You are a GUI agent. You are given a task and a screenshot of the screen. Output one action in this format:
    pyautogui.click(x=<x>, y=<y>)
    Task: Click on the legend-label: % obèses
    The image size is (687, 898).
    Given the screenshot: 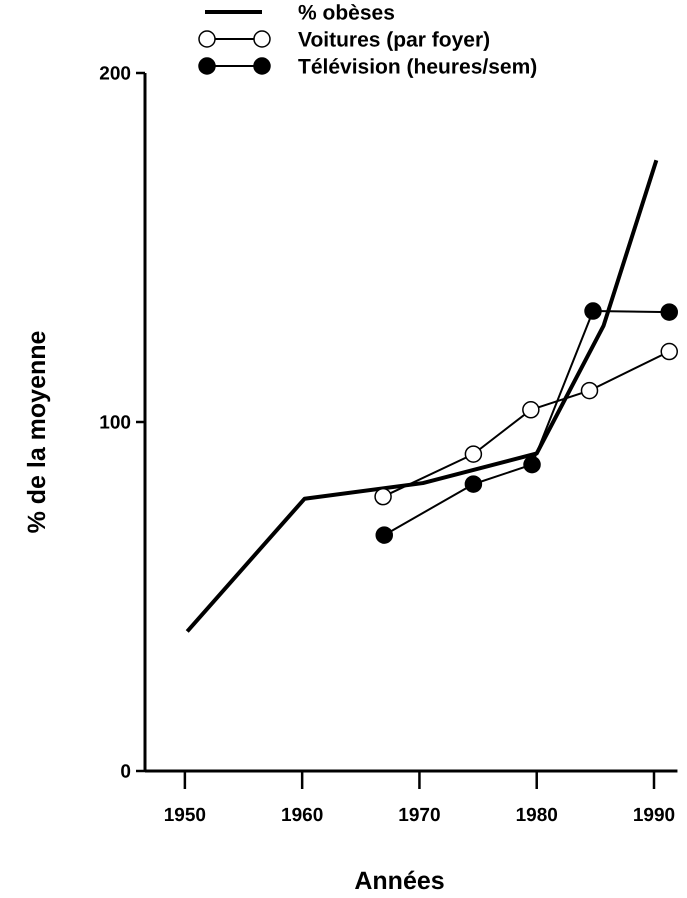 What is the action you would take?
    pyautogui.click(x=346, y=12)
    